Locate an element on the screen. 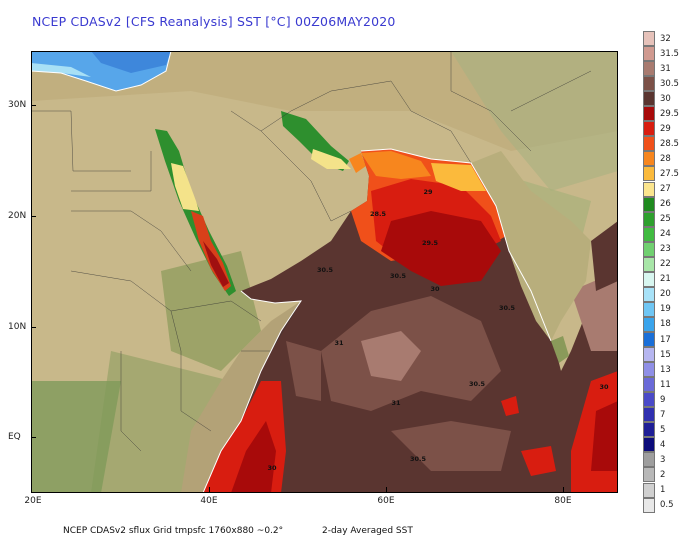  colorbar-label: 3 is located at coordinates (663, 459).